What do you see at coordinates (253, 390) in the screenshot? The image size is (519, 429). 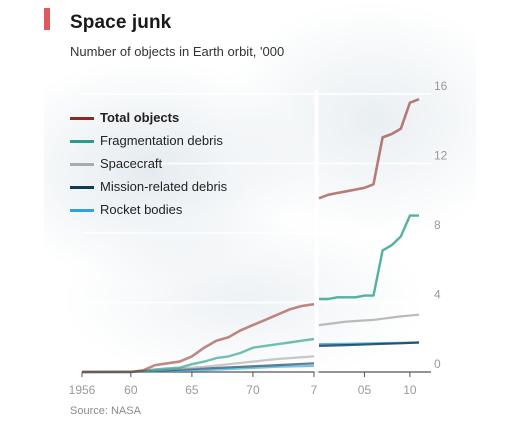 I see `x-tick-label-70: 70` at bounding box center [253, 390].